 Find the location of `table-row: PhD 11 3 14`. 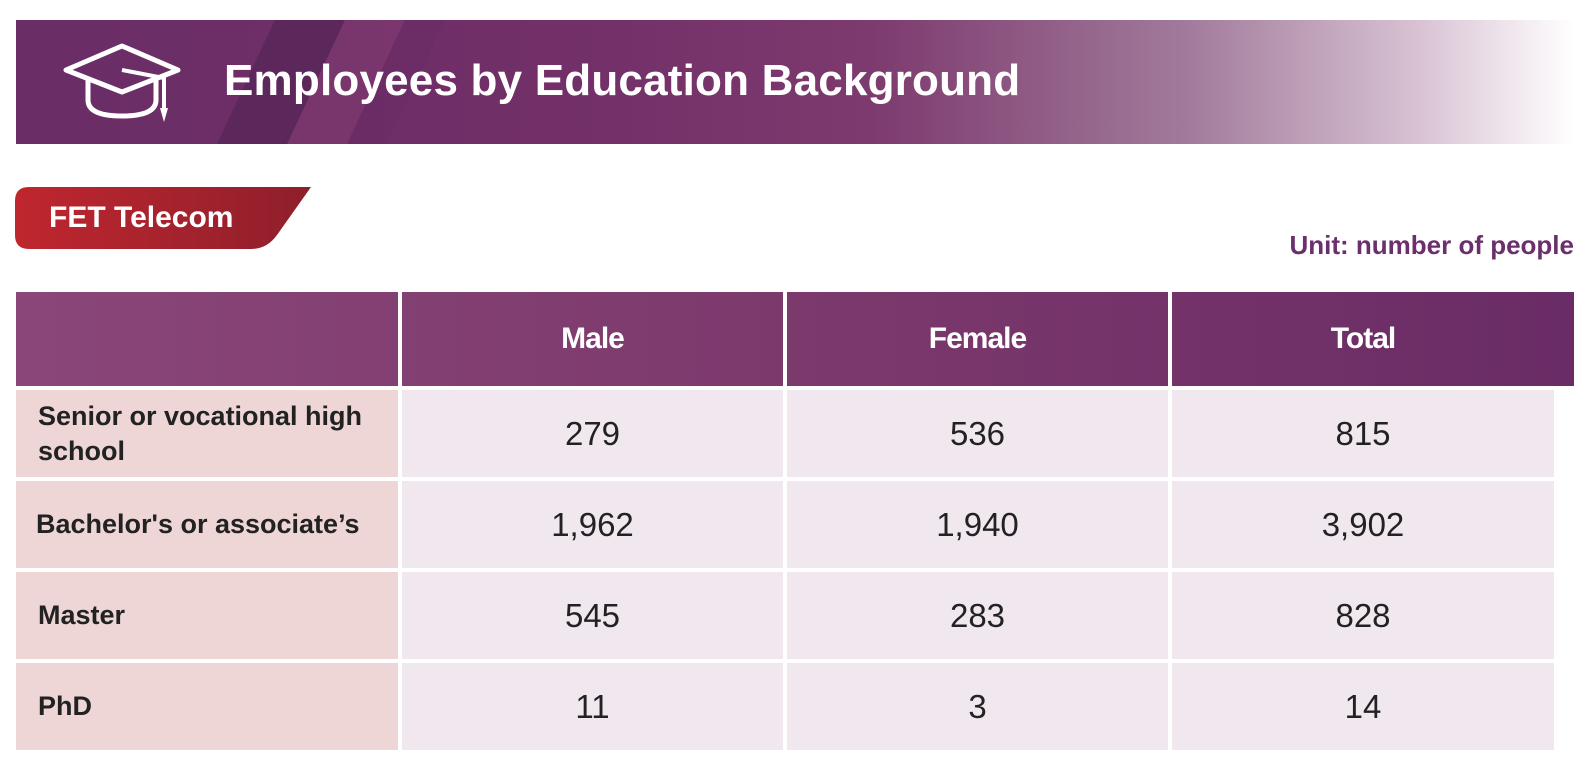

table-row: PhD 11 3 14 is located at coordinates (795, 706).